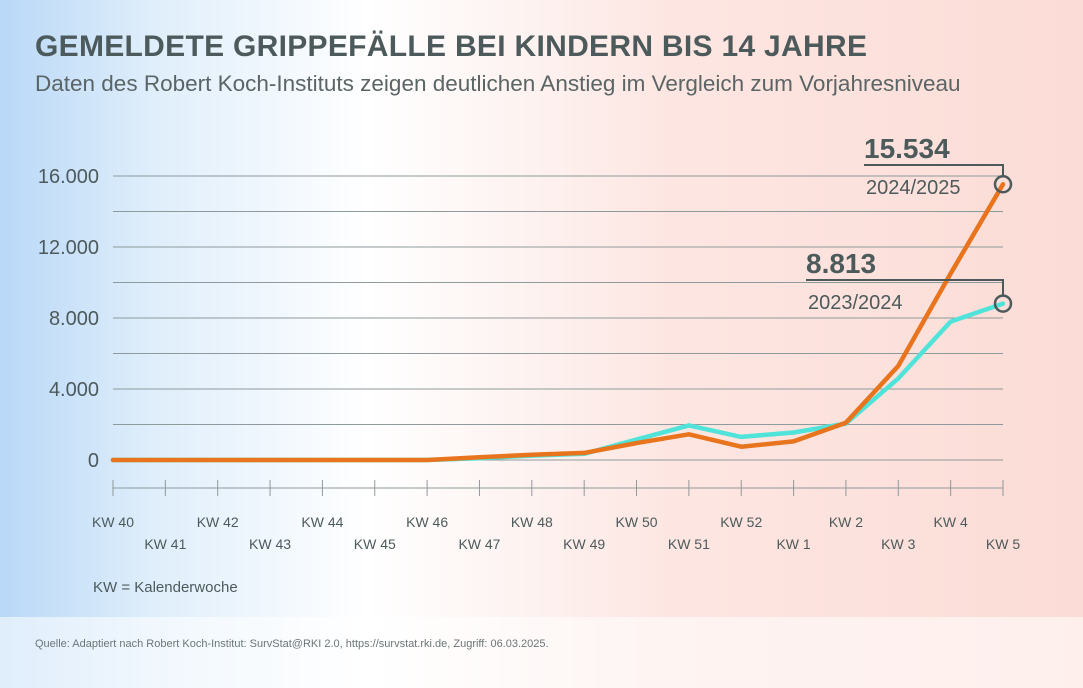 The height and width of the screenshot is (688, 1083). Describe the element at coordinates (637, 522) in the screenshot. I see `x-tick-label: KW 50` at that location.